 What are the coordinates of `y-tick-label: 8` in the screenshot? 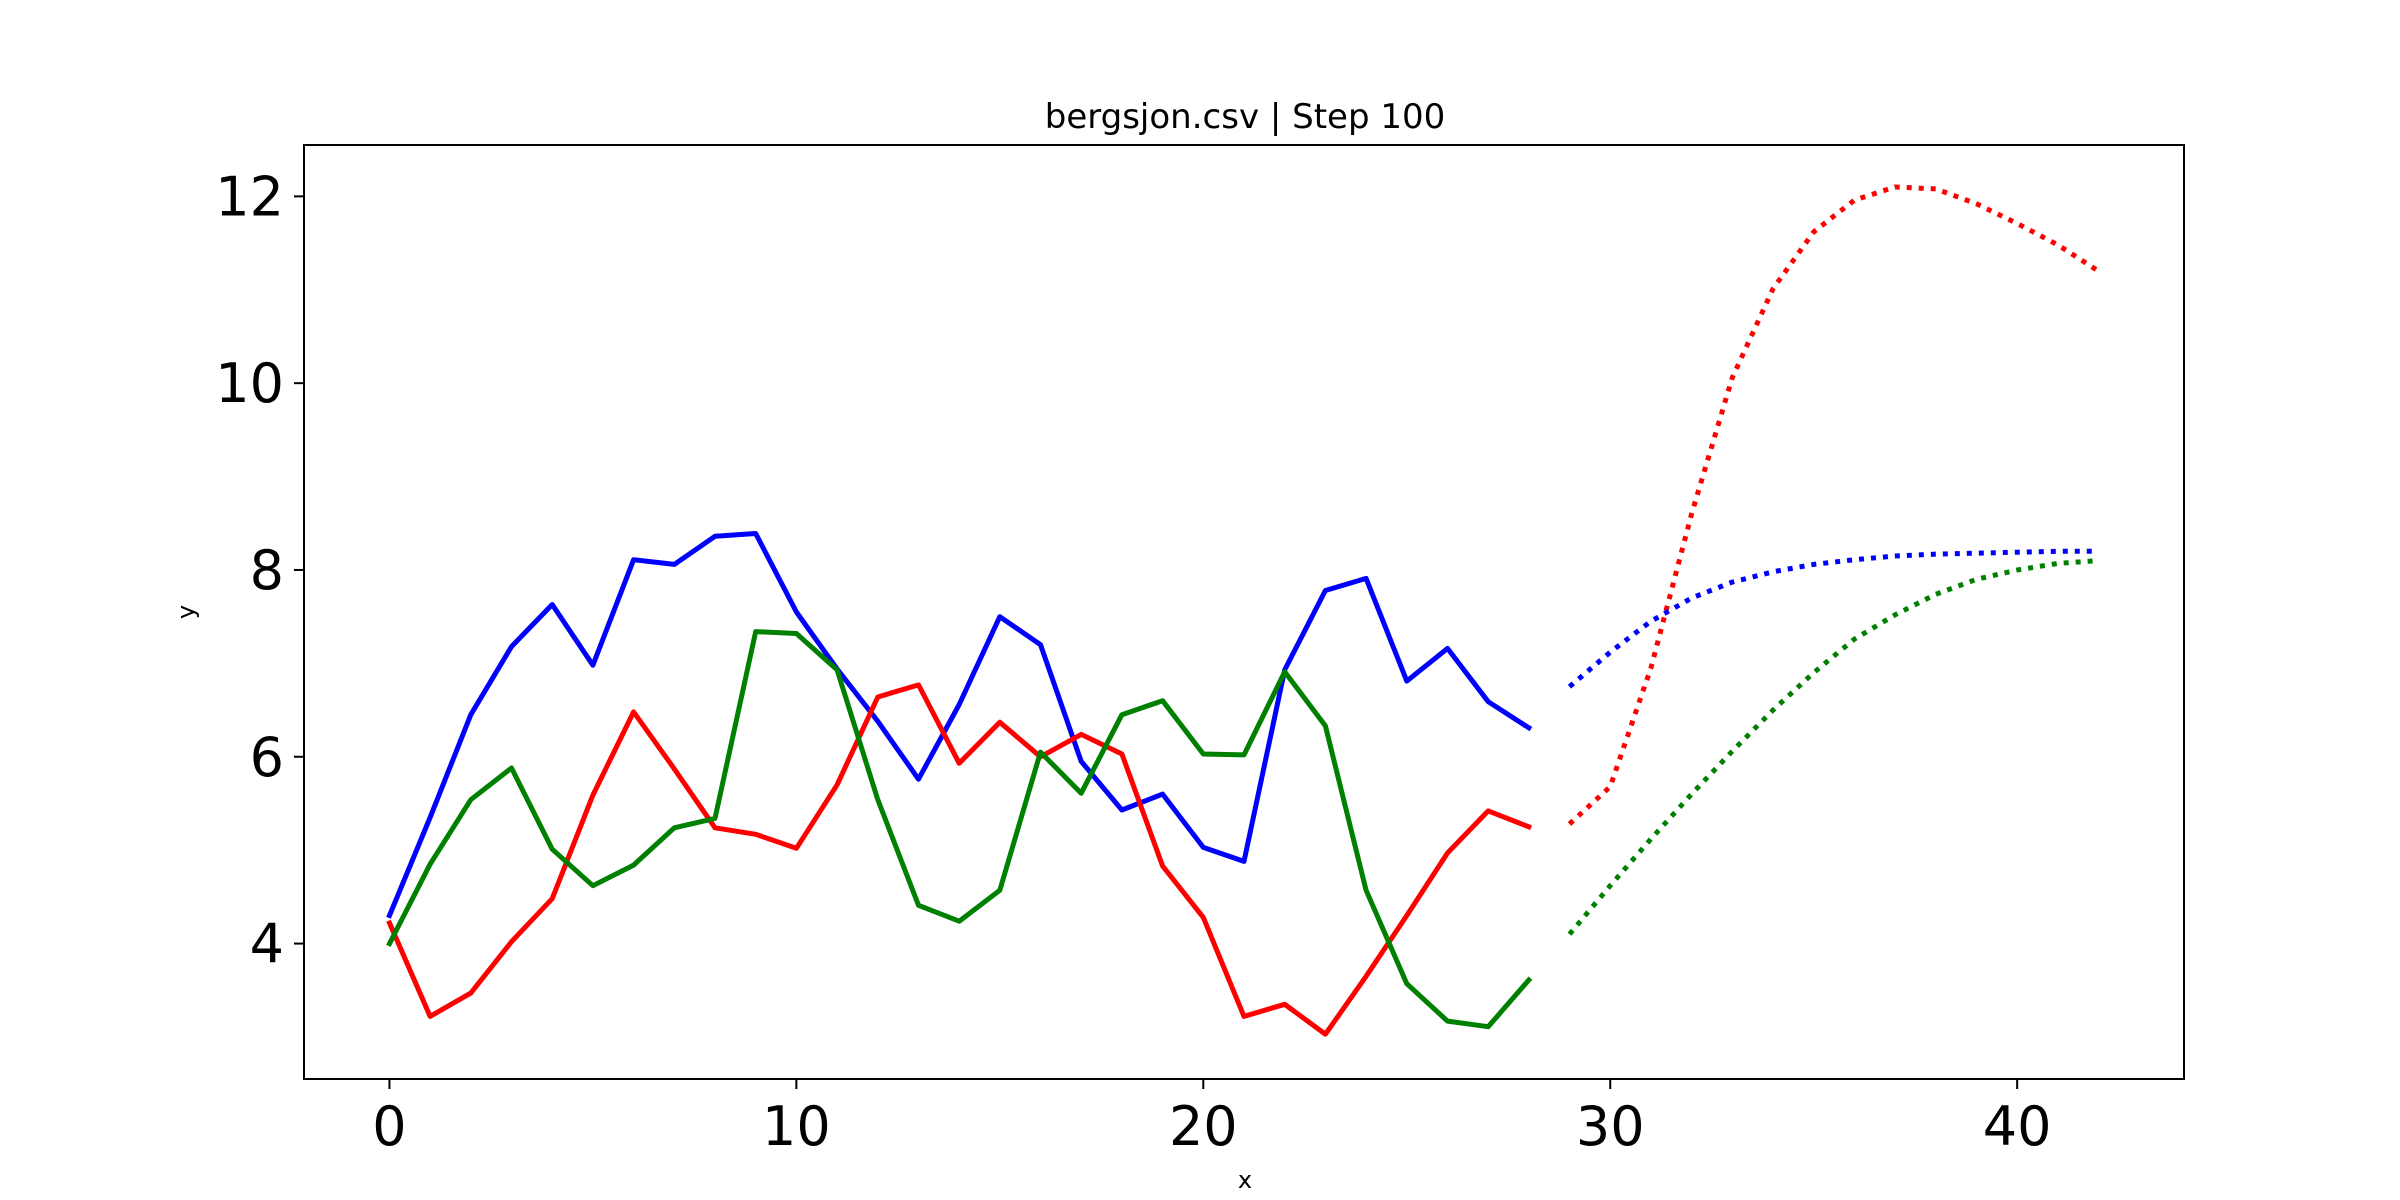 It's located at (267, 570).